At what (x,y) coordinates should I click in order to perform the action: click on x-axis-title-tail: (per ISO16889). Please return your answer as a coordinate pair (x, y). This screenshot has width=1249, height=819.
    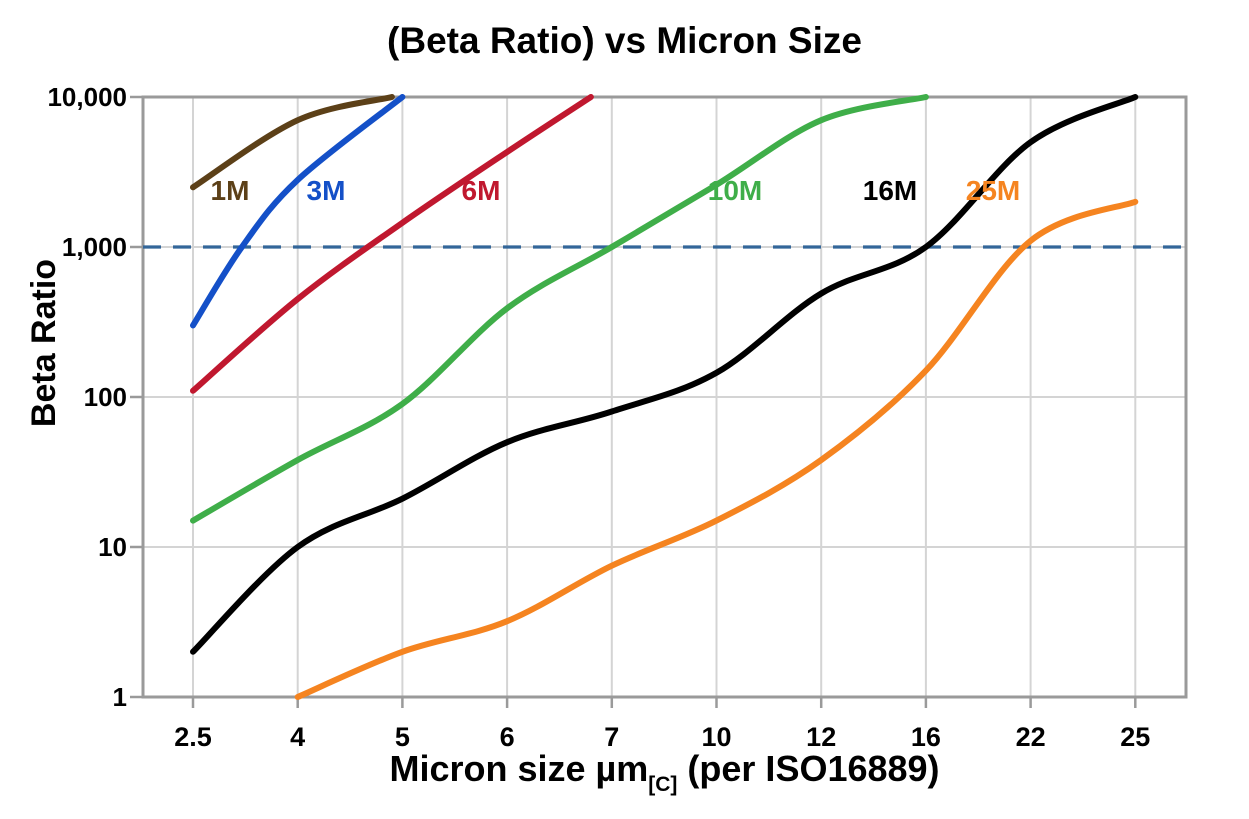
    Looking at the image, I should click on (808, 768).